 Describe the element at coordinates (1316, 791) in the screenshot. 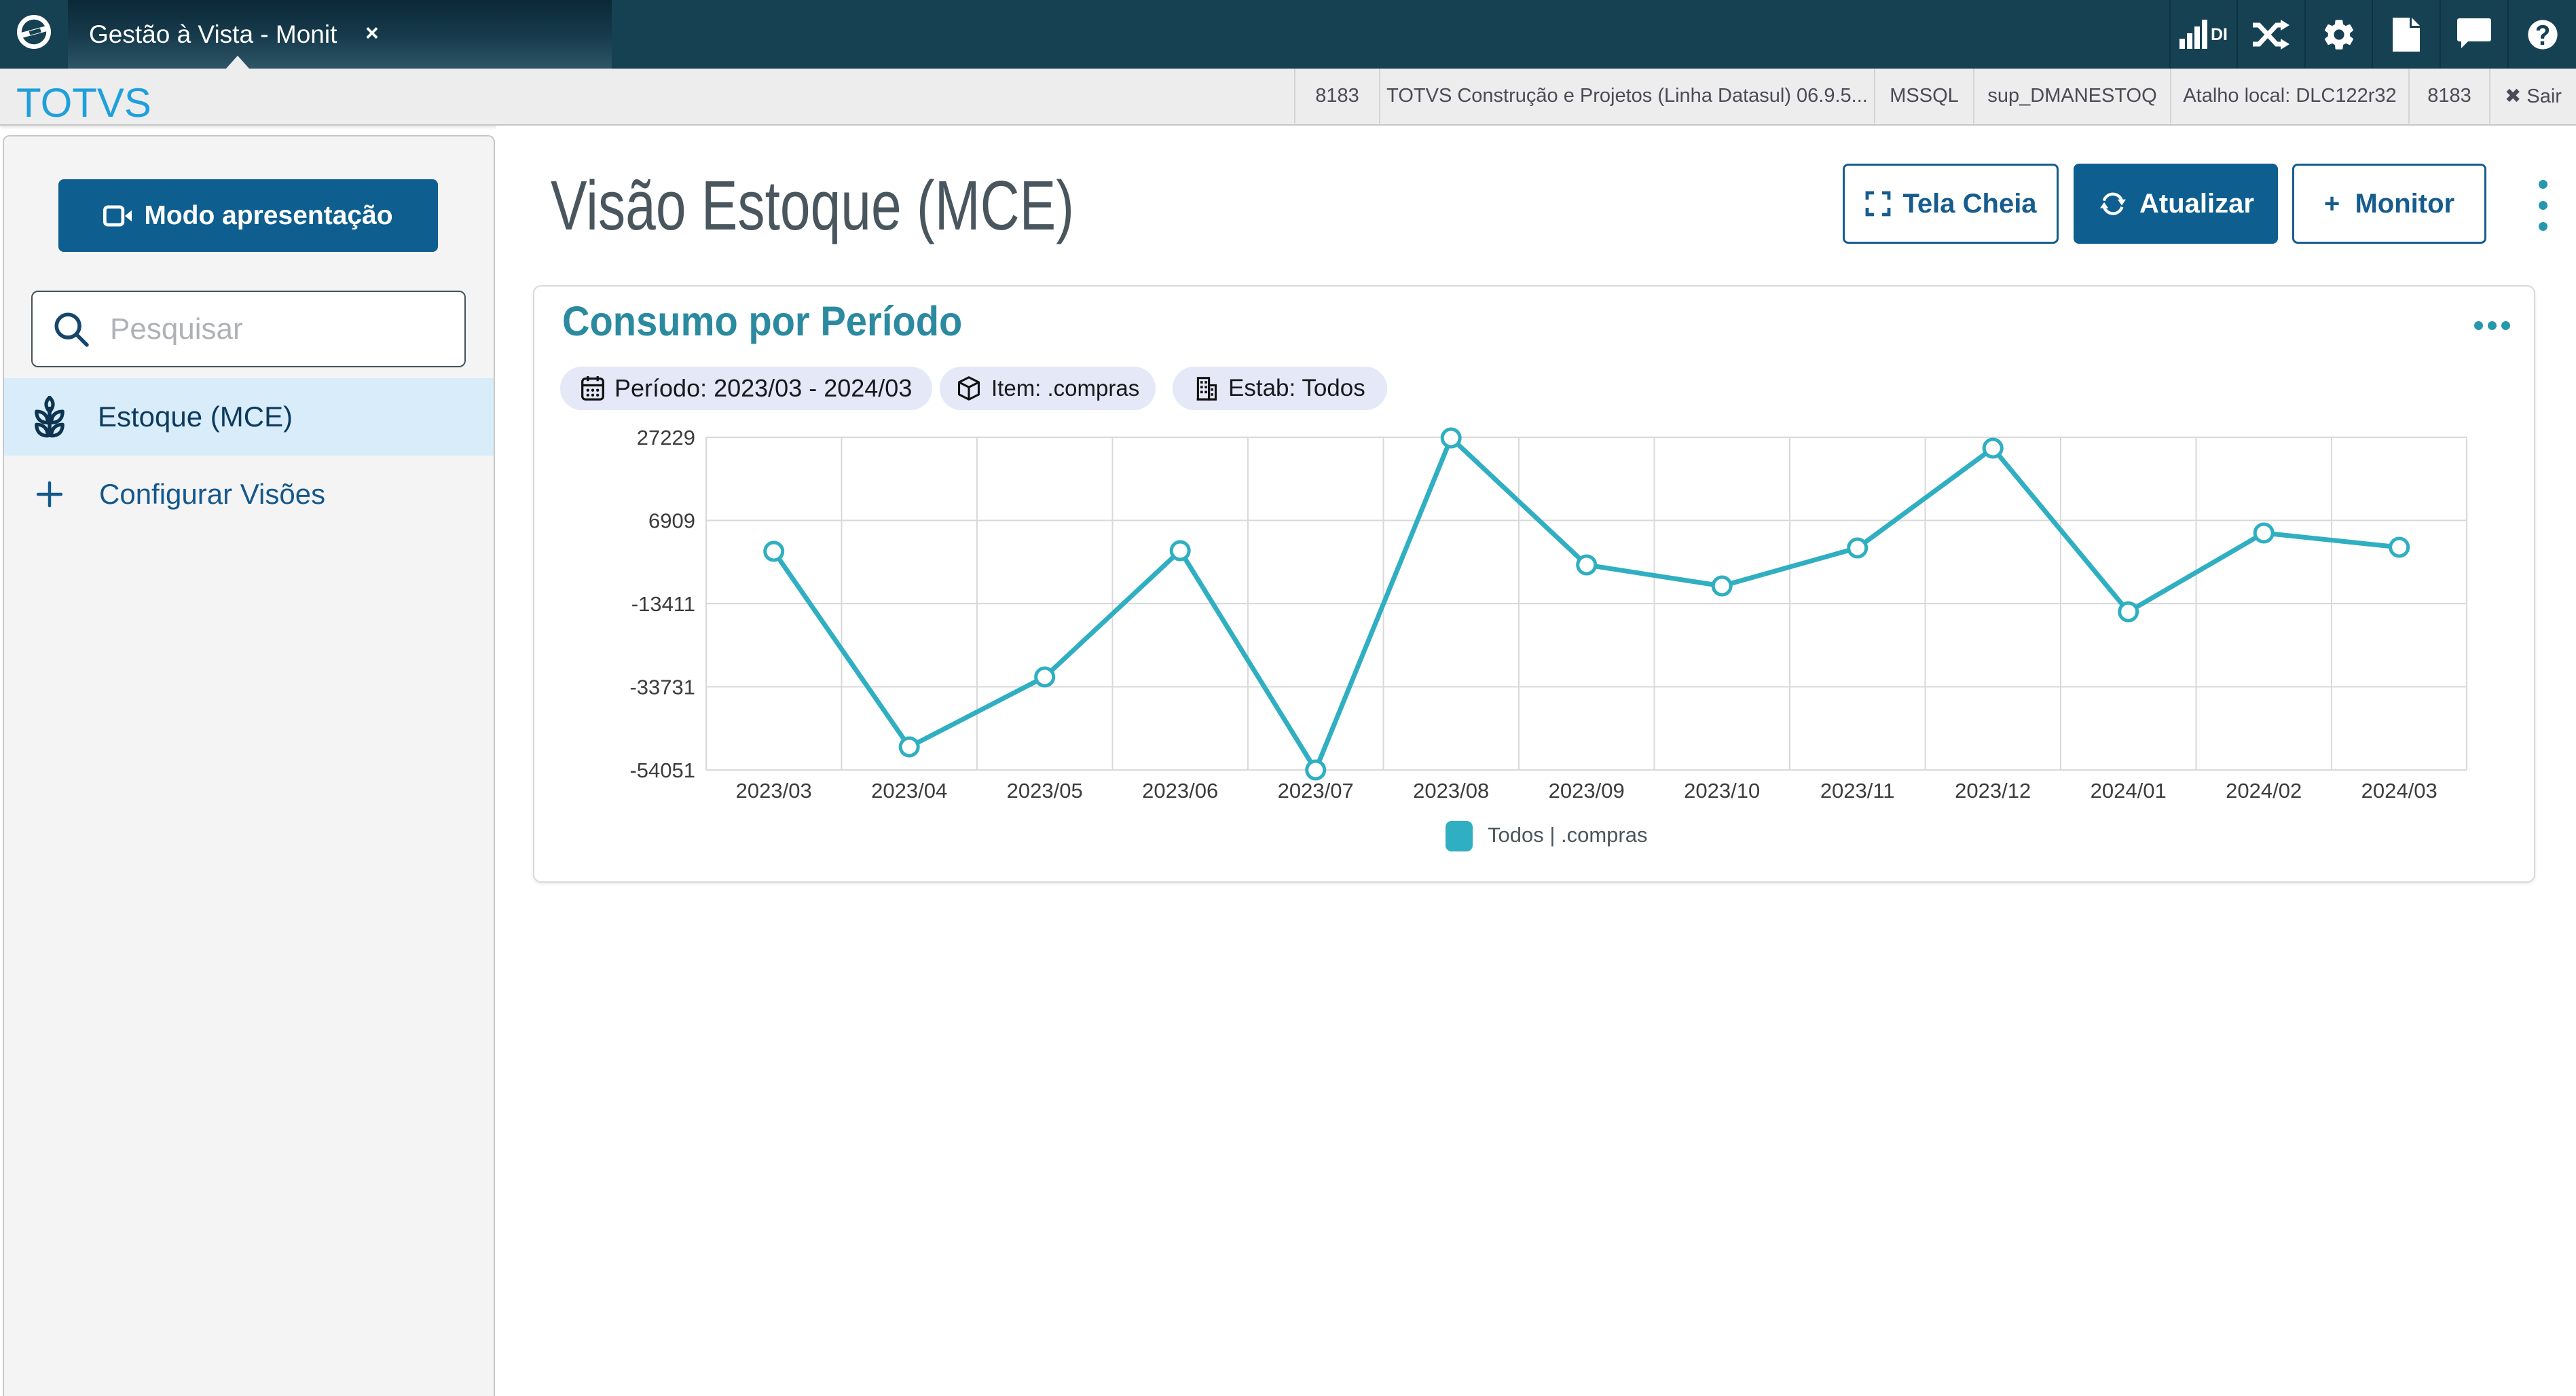

I see `svg-text: 2023/07` at that location.